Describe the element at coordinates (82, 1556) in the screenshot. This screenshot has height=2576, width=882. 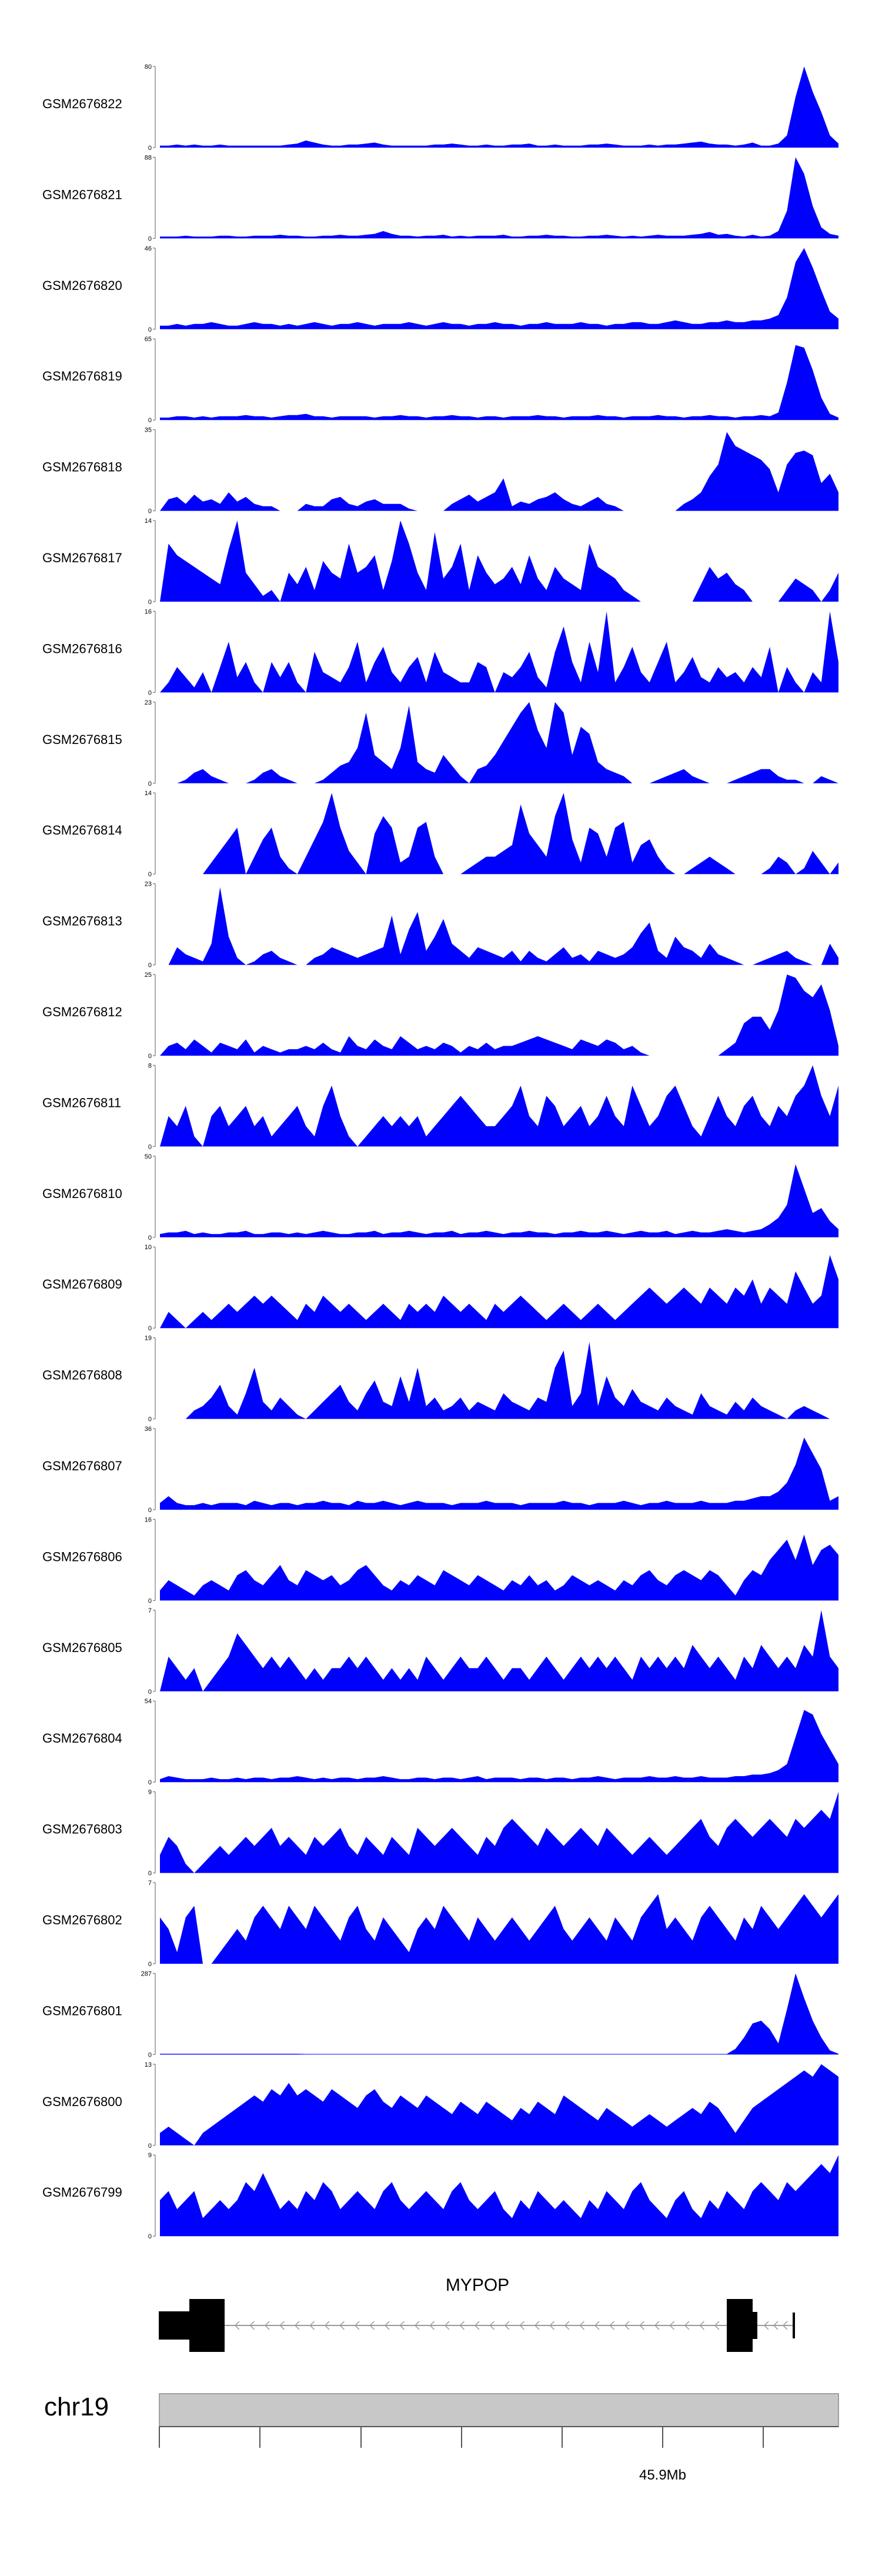
I see `track-label: GSM2676806` at that location.